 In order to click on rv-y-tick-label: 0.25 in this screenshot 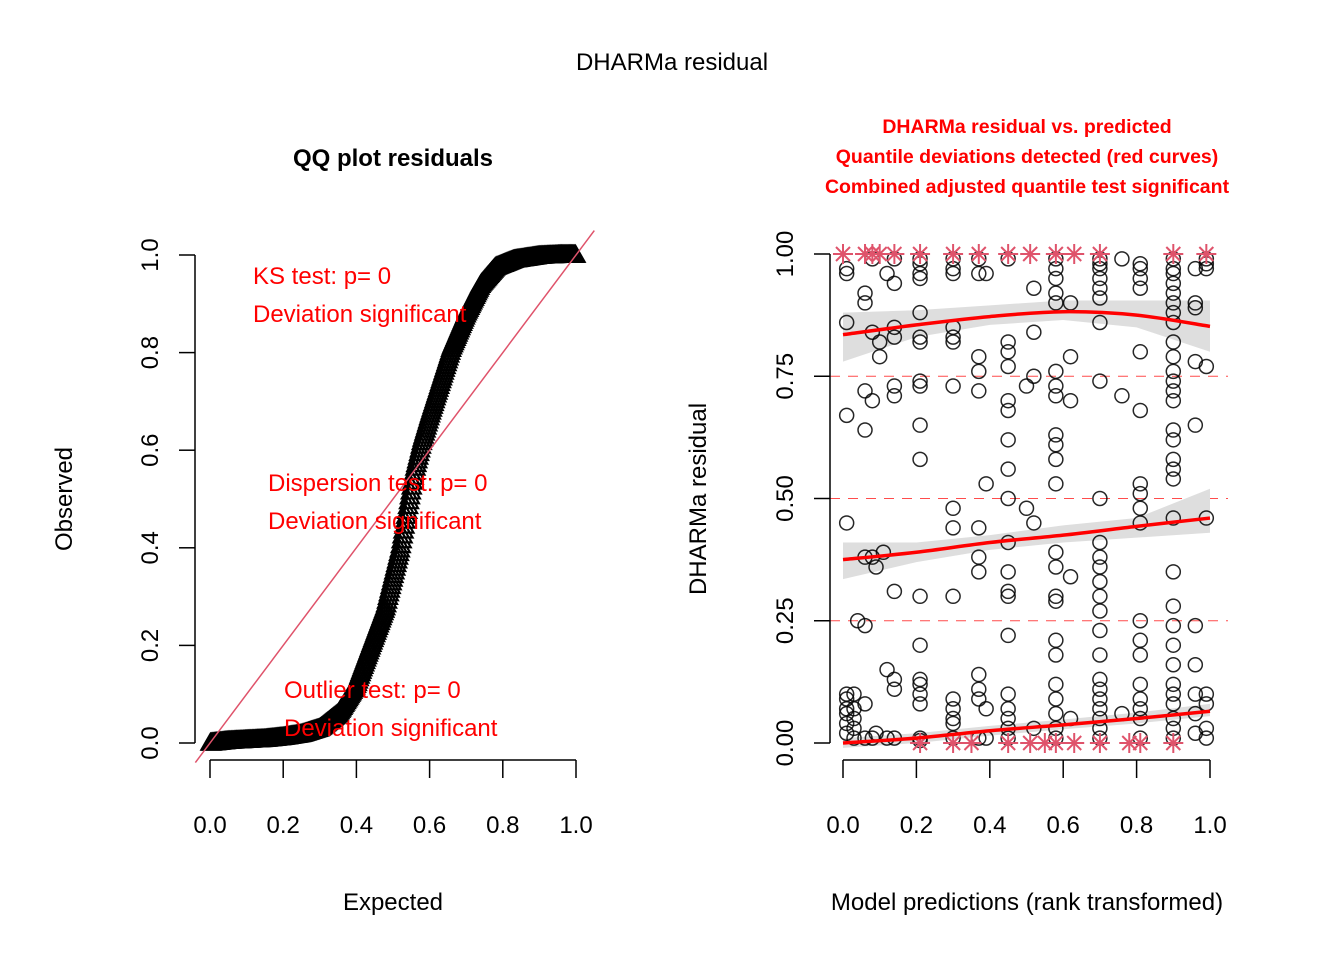, I will do `click(785, 620)`.